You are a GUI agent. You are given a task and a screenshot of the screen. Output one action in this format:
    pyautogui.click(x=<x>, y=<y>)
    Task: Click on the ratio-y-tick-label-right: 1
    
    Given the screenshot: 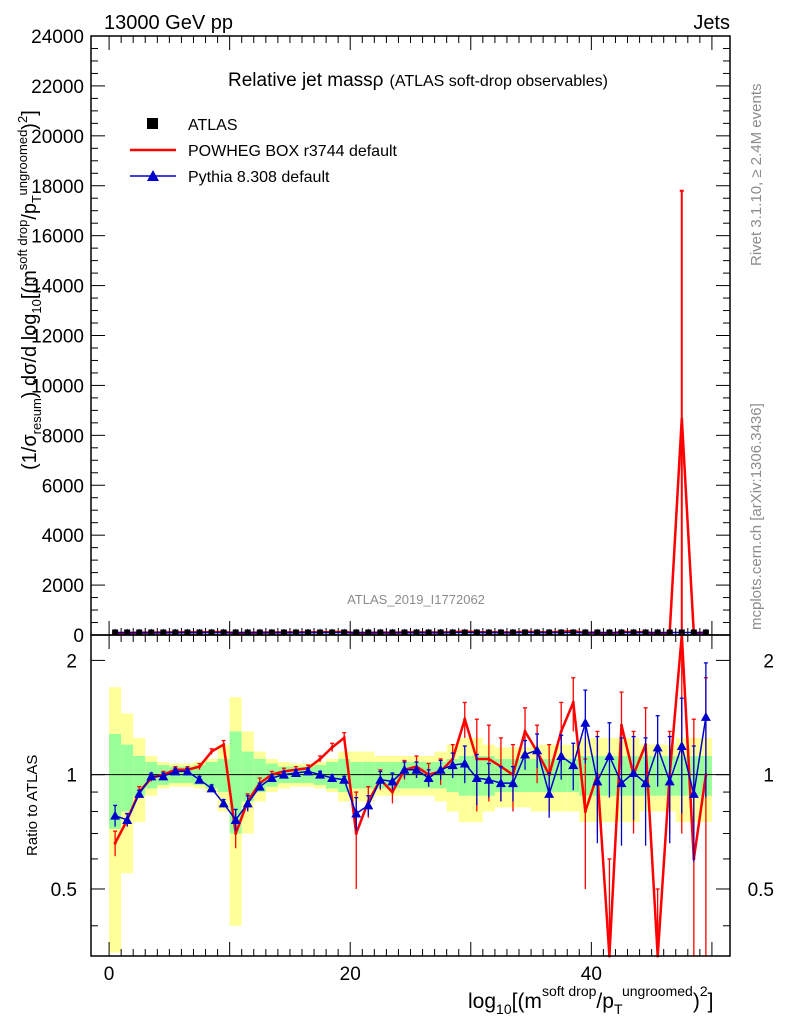 What is the action you would take?
    pyautogui.click(x=768, y=776)
    